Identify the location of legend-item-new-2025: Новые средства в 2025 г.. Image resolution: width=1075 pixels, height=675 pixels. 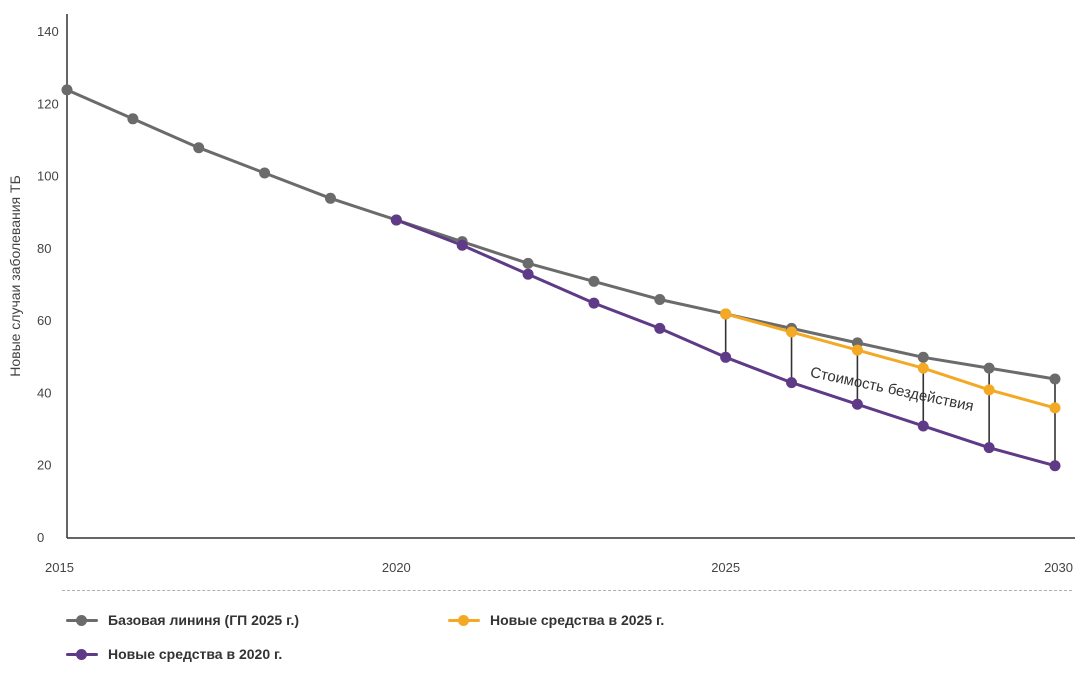
(556, 620).